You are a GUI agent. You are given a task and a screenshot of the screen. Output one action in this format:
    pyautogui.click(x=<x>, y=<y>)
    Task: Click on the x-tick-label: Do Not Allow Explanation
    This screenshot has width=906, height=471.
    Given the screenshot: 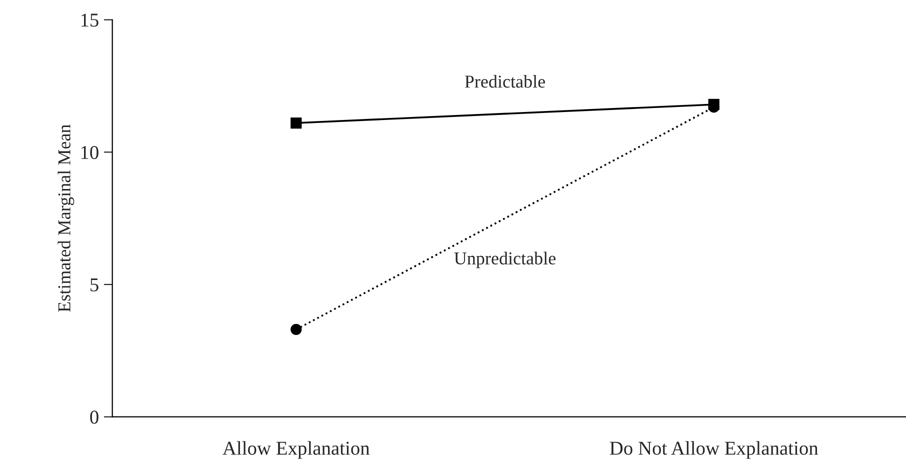 What is the action you would take?
    pyautogui.click(x=714, y=450)
    